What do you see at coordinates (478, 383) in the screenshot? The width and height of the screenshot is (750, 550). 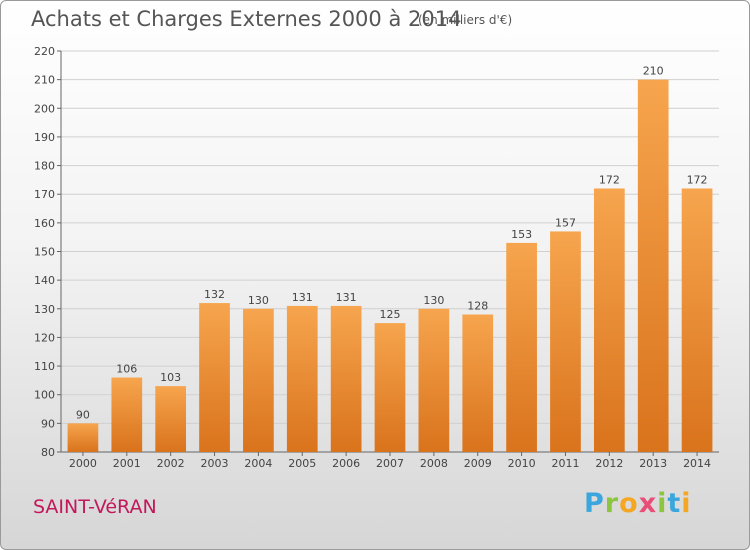 I see `bar-2009` at bounding box center [478, 383].